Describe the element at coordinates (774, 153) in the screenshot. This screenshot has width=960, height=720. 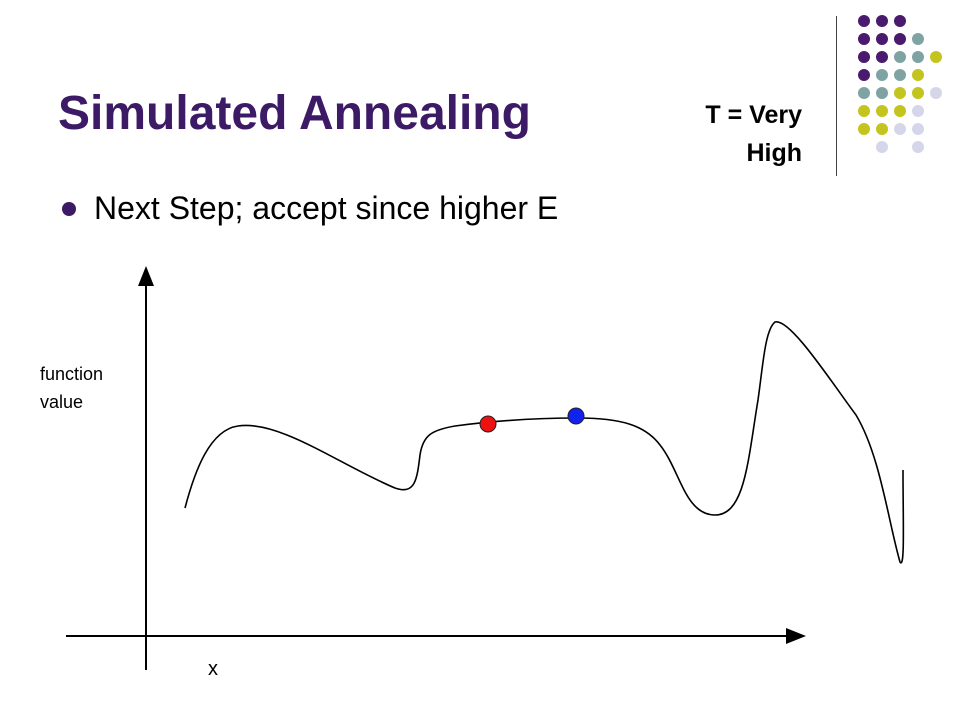
I see `temperature-line-2: High` at that location.